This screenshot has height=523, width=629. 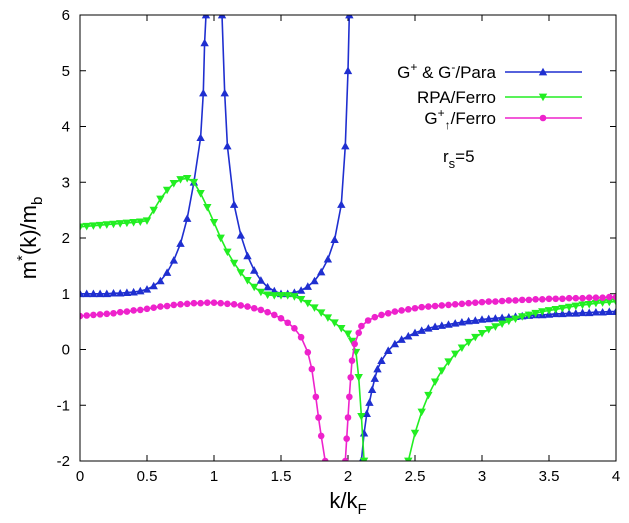 I want to click on rs-annotation: rs=5, so click(x=459, y=159).